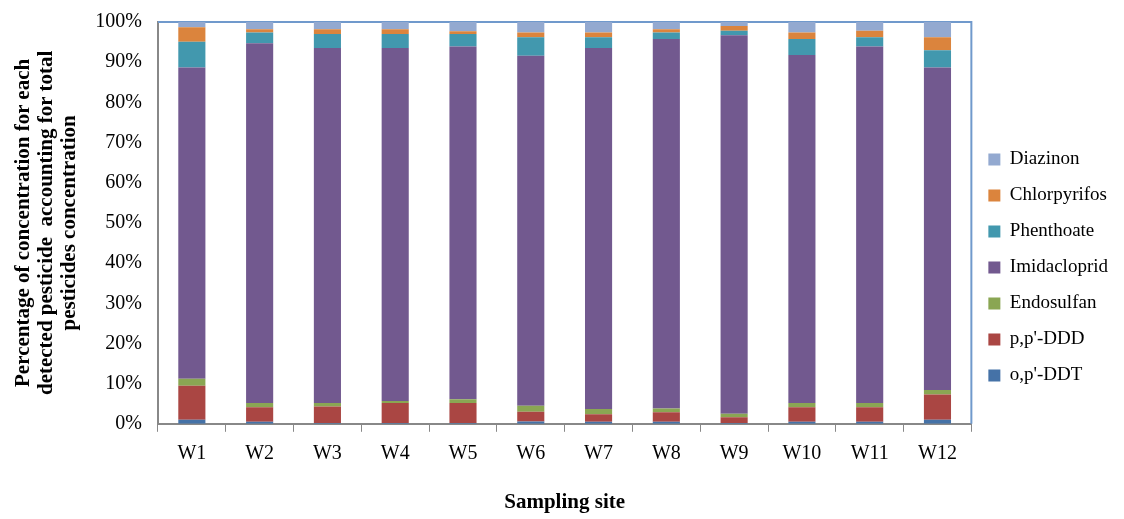 This screenshot has width=1124, height=519. Describe the element at coordinates (1058, 194) in the screenshot. I see `legend-label: Chlorpyrifos` at that location.